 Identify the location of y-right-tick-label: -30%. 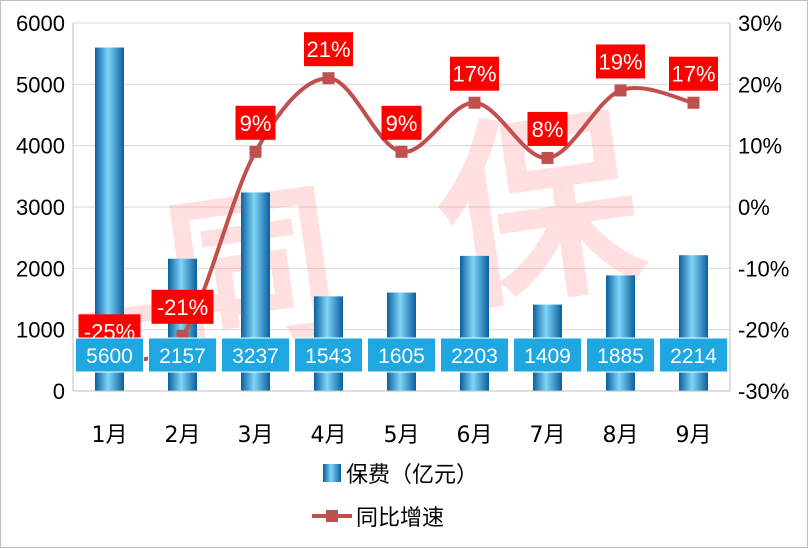
(763, 391).